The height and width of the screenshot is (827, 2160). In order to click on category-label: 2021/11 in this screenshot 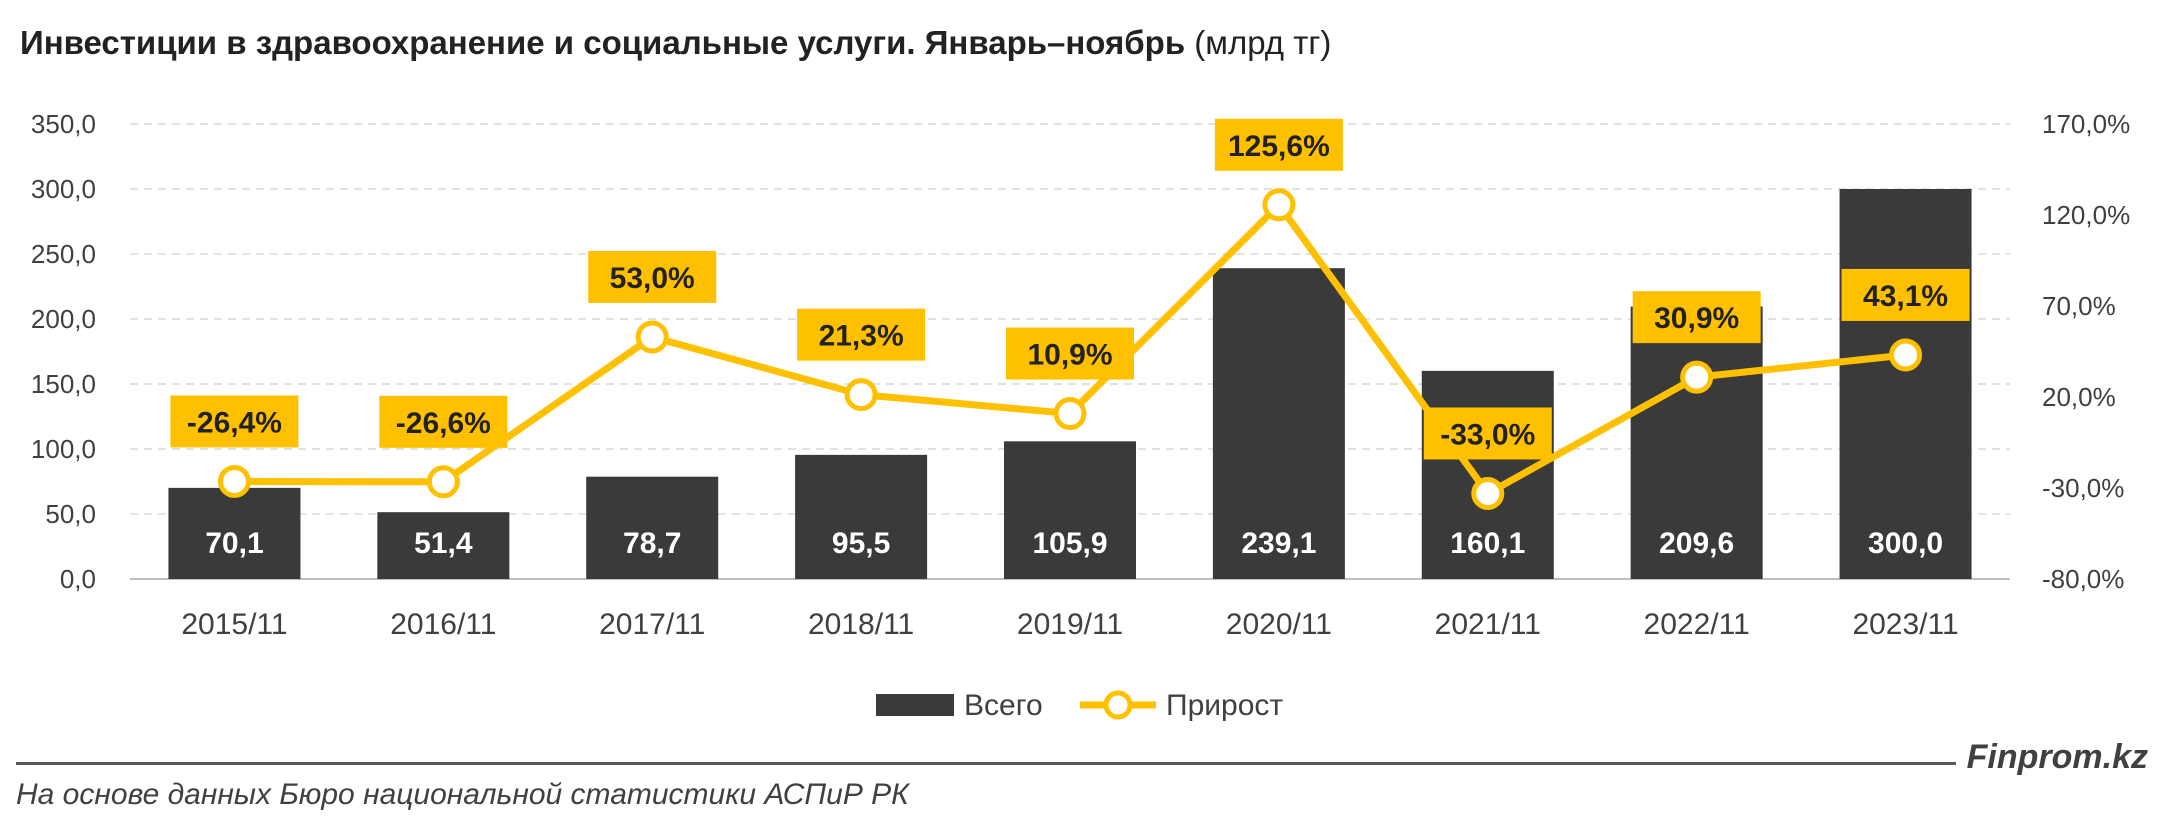, I will do `click(1488, 624)`.